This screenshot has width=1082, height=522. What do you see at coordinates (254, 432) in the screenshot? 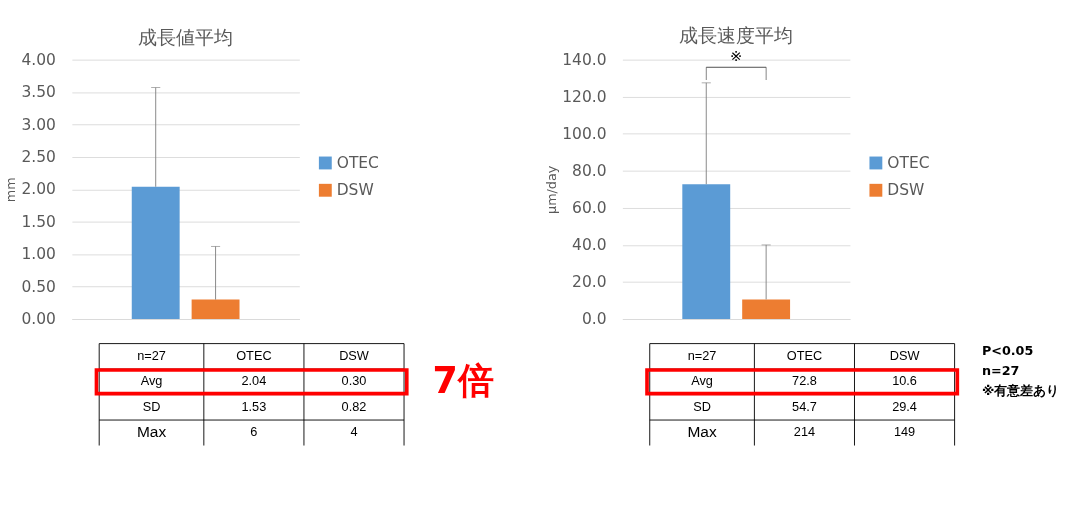
I see `text: 6` at bounding box center [254, 432].